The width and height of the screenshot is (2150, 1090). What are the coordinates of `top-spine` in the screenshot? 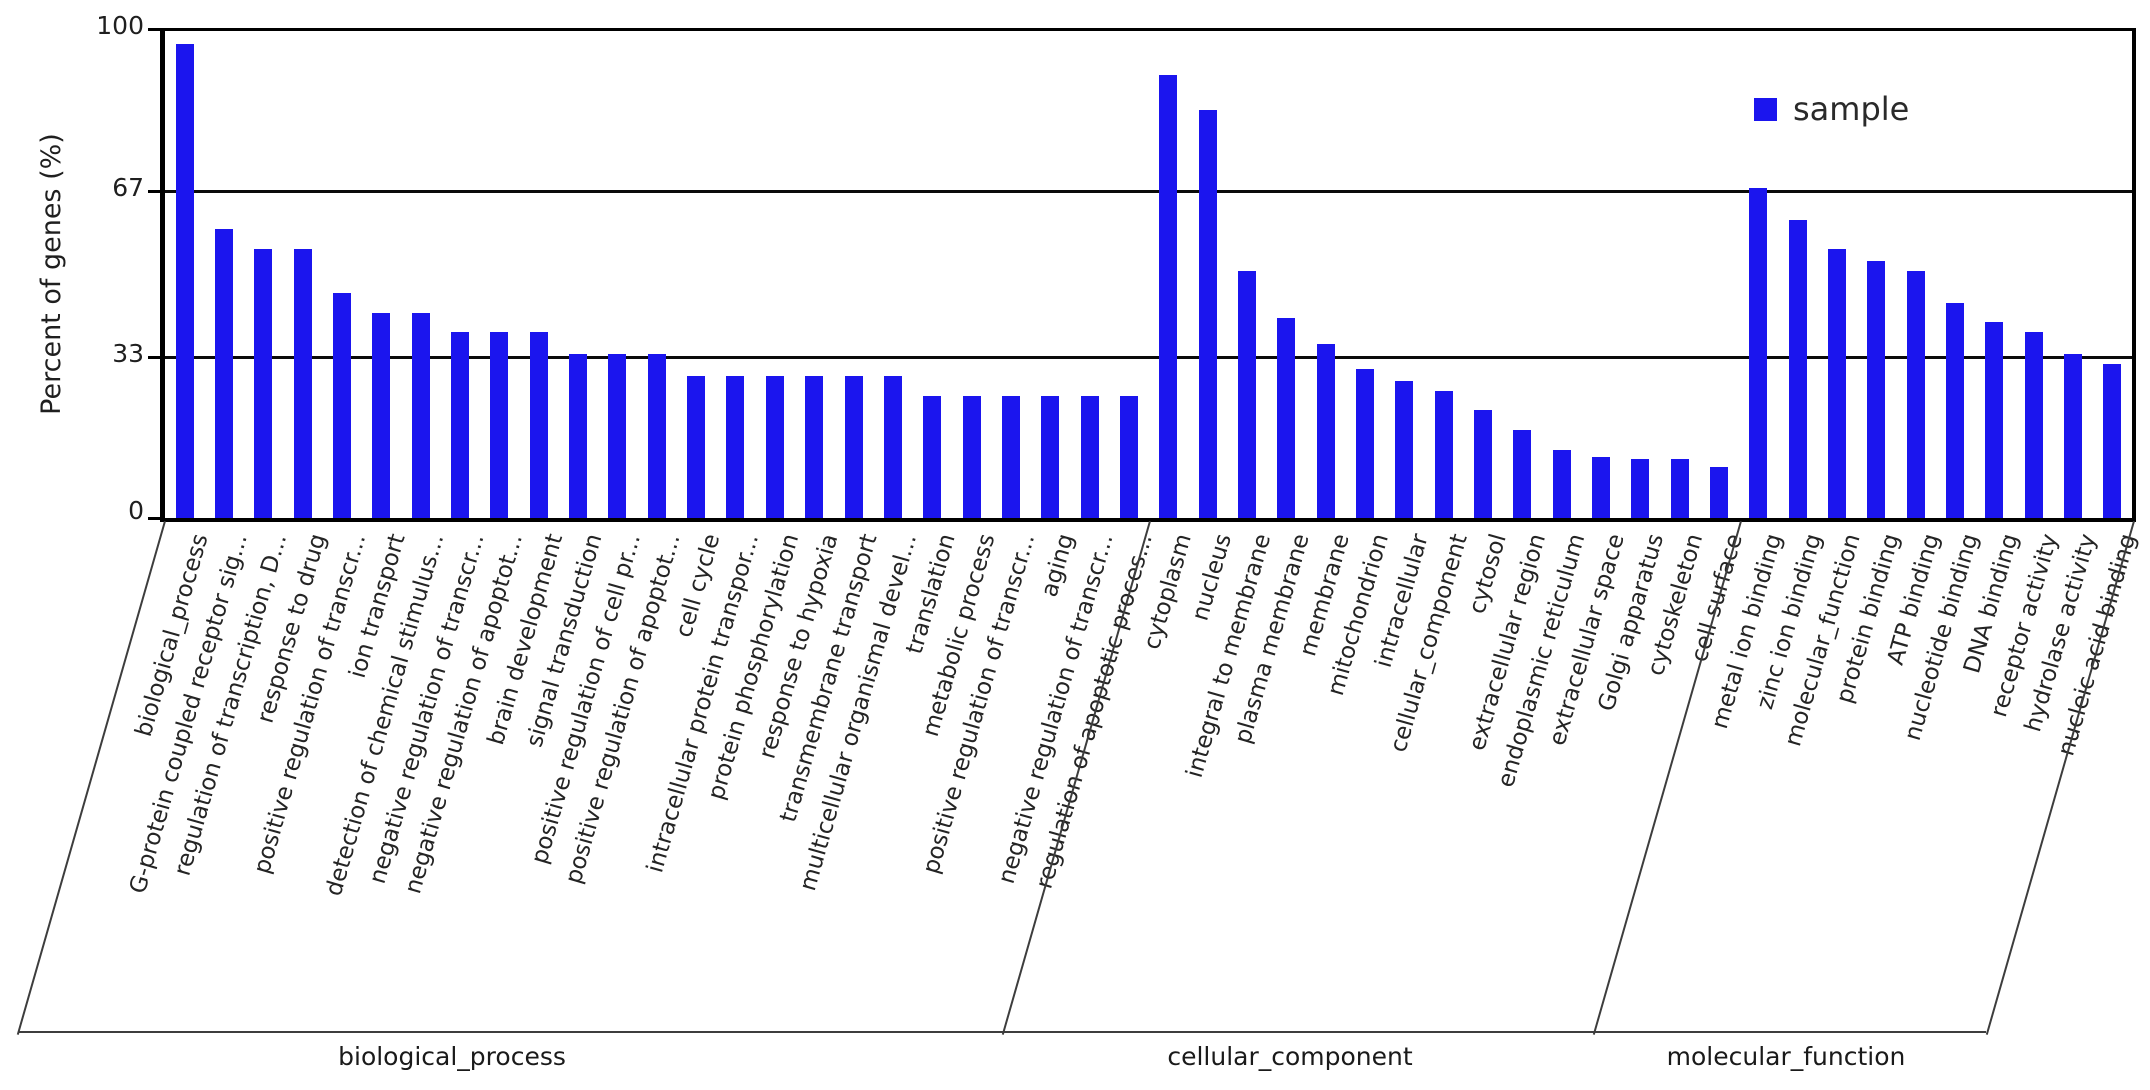 It's located at (1148, 29).